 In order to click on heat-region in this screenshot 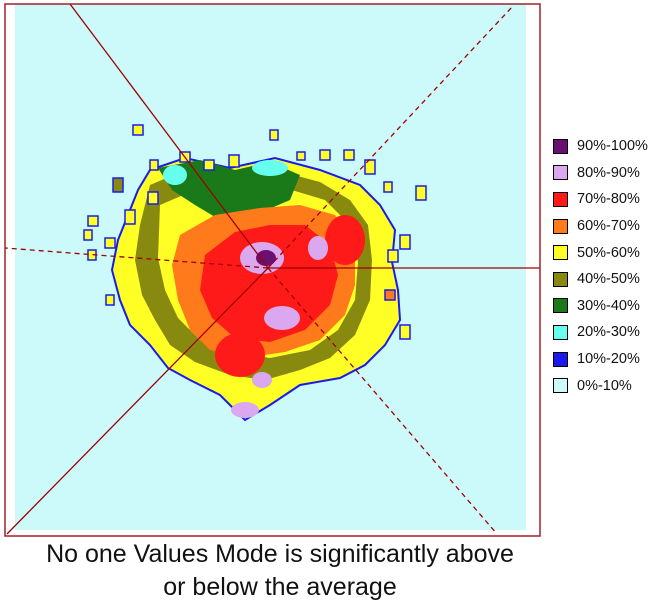, I will do `click(269, 283)`.